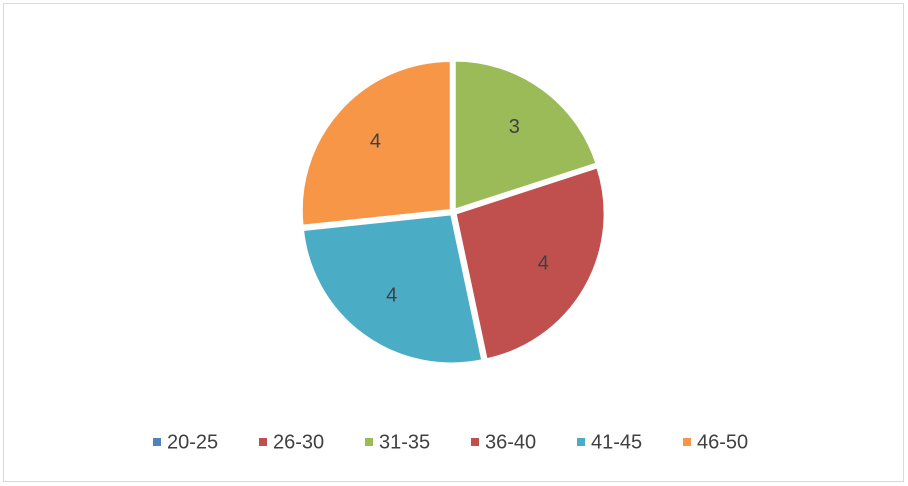 The width and height of the screenshot is (908, 486). What do you see at coordinates (404, 442) in the screenshot?
I see `legend-label: 31-35` at bounding box center [404, 442].